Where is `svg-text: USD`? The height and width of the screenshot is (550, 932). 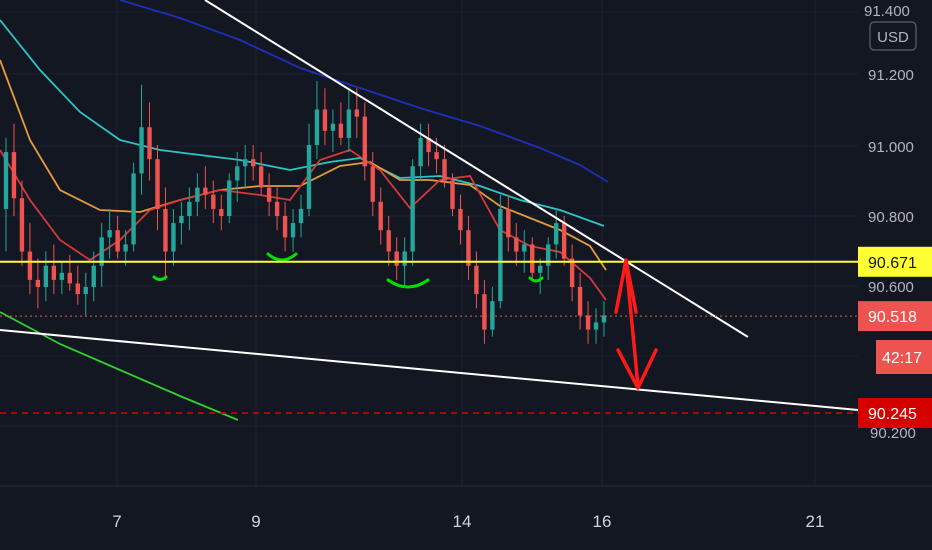
svg-text: USD is located at coordinates (893, 37).